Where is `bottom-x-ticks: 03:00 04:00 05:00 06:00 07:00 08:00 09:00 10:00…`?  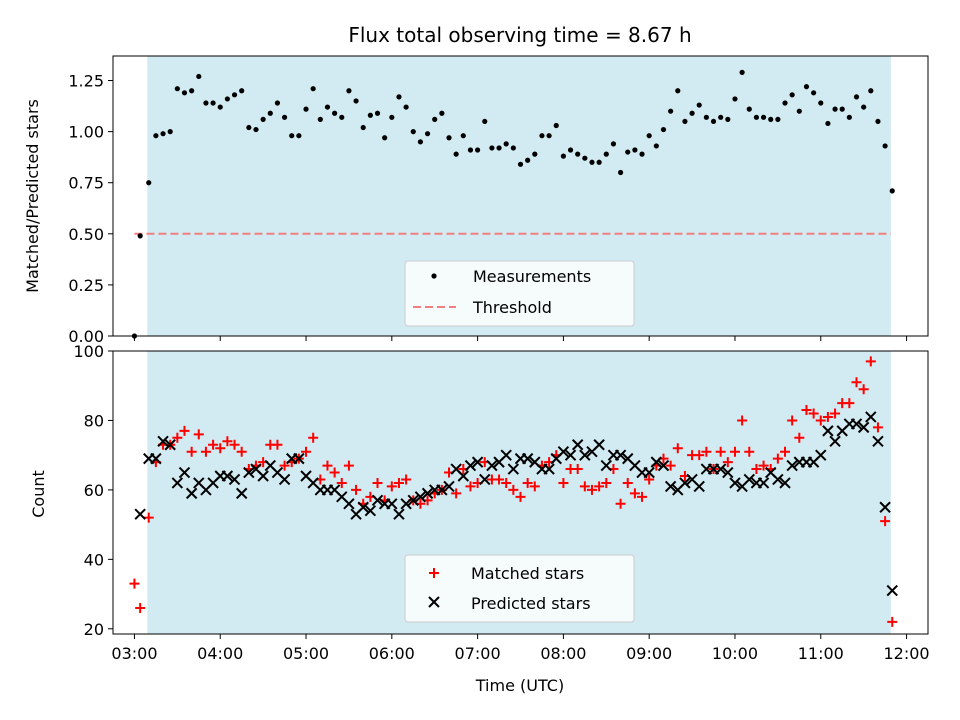 bottom-x-ticks: 03:00 04:00 05:00 06:00 07:00 08:00 09:00 10:00… is located at coordinates (520, 648).